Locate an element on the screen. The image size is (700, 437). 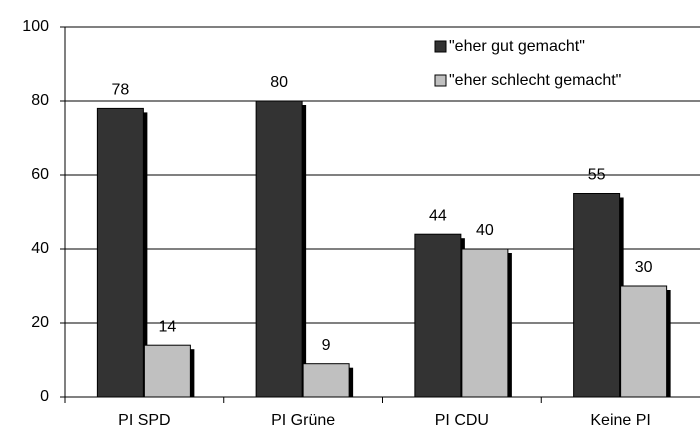
data-label: 44 is located at coordinates (438, 215).